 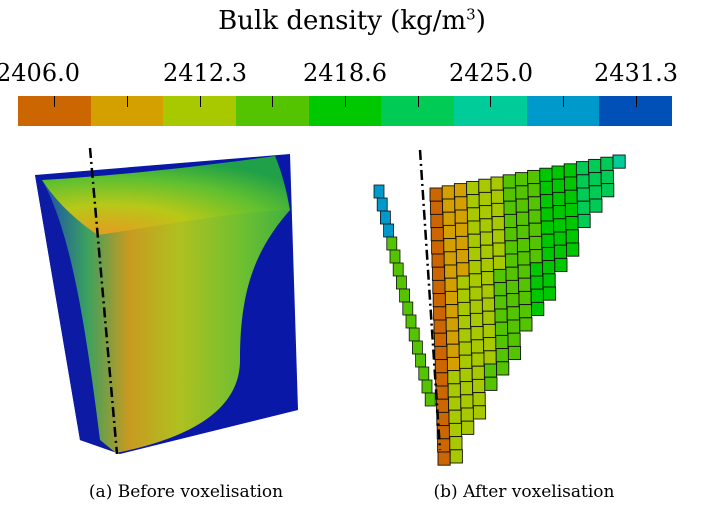 I want to click on tick-label-5: 2431.3, so click(x=636, y=73).